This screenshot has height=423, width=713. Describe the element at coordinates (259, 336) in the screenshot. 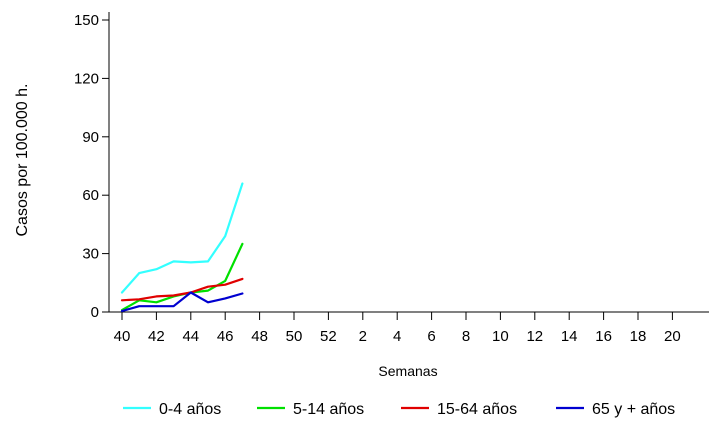

I see `x-tick-label: 48` at that location.